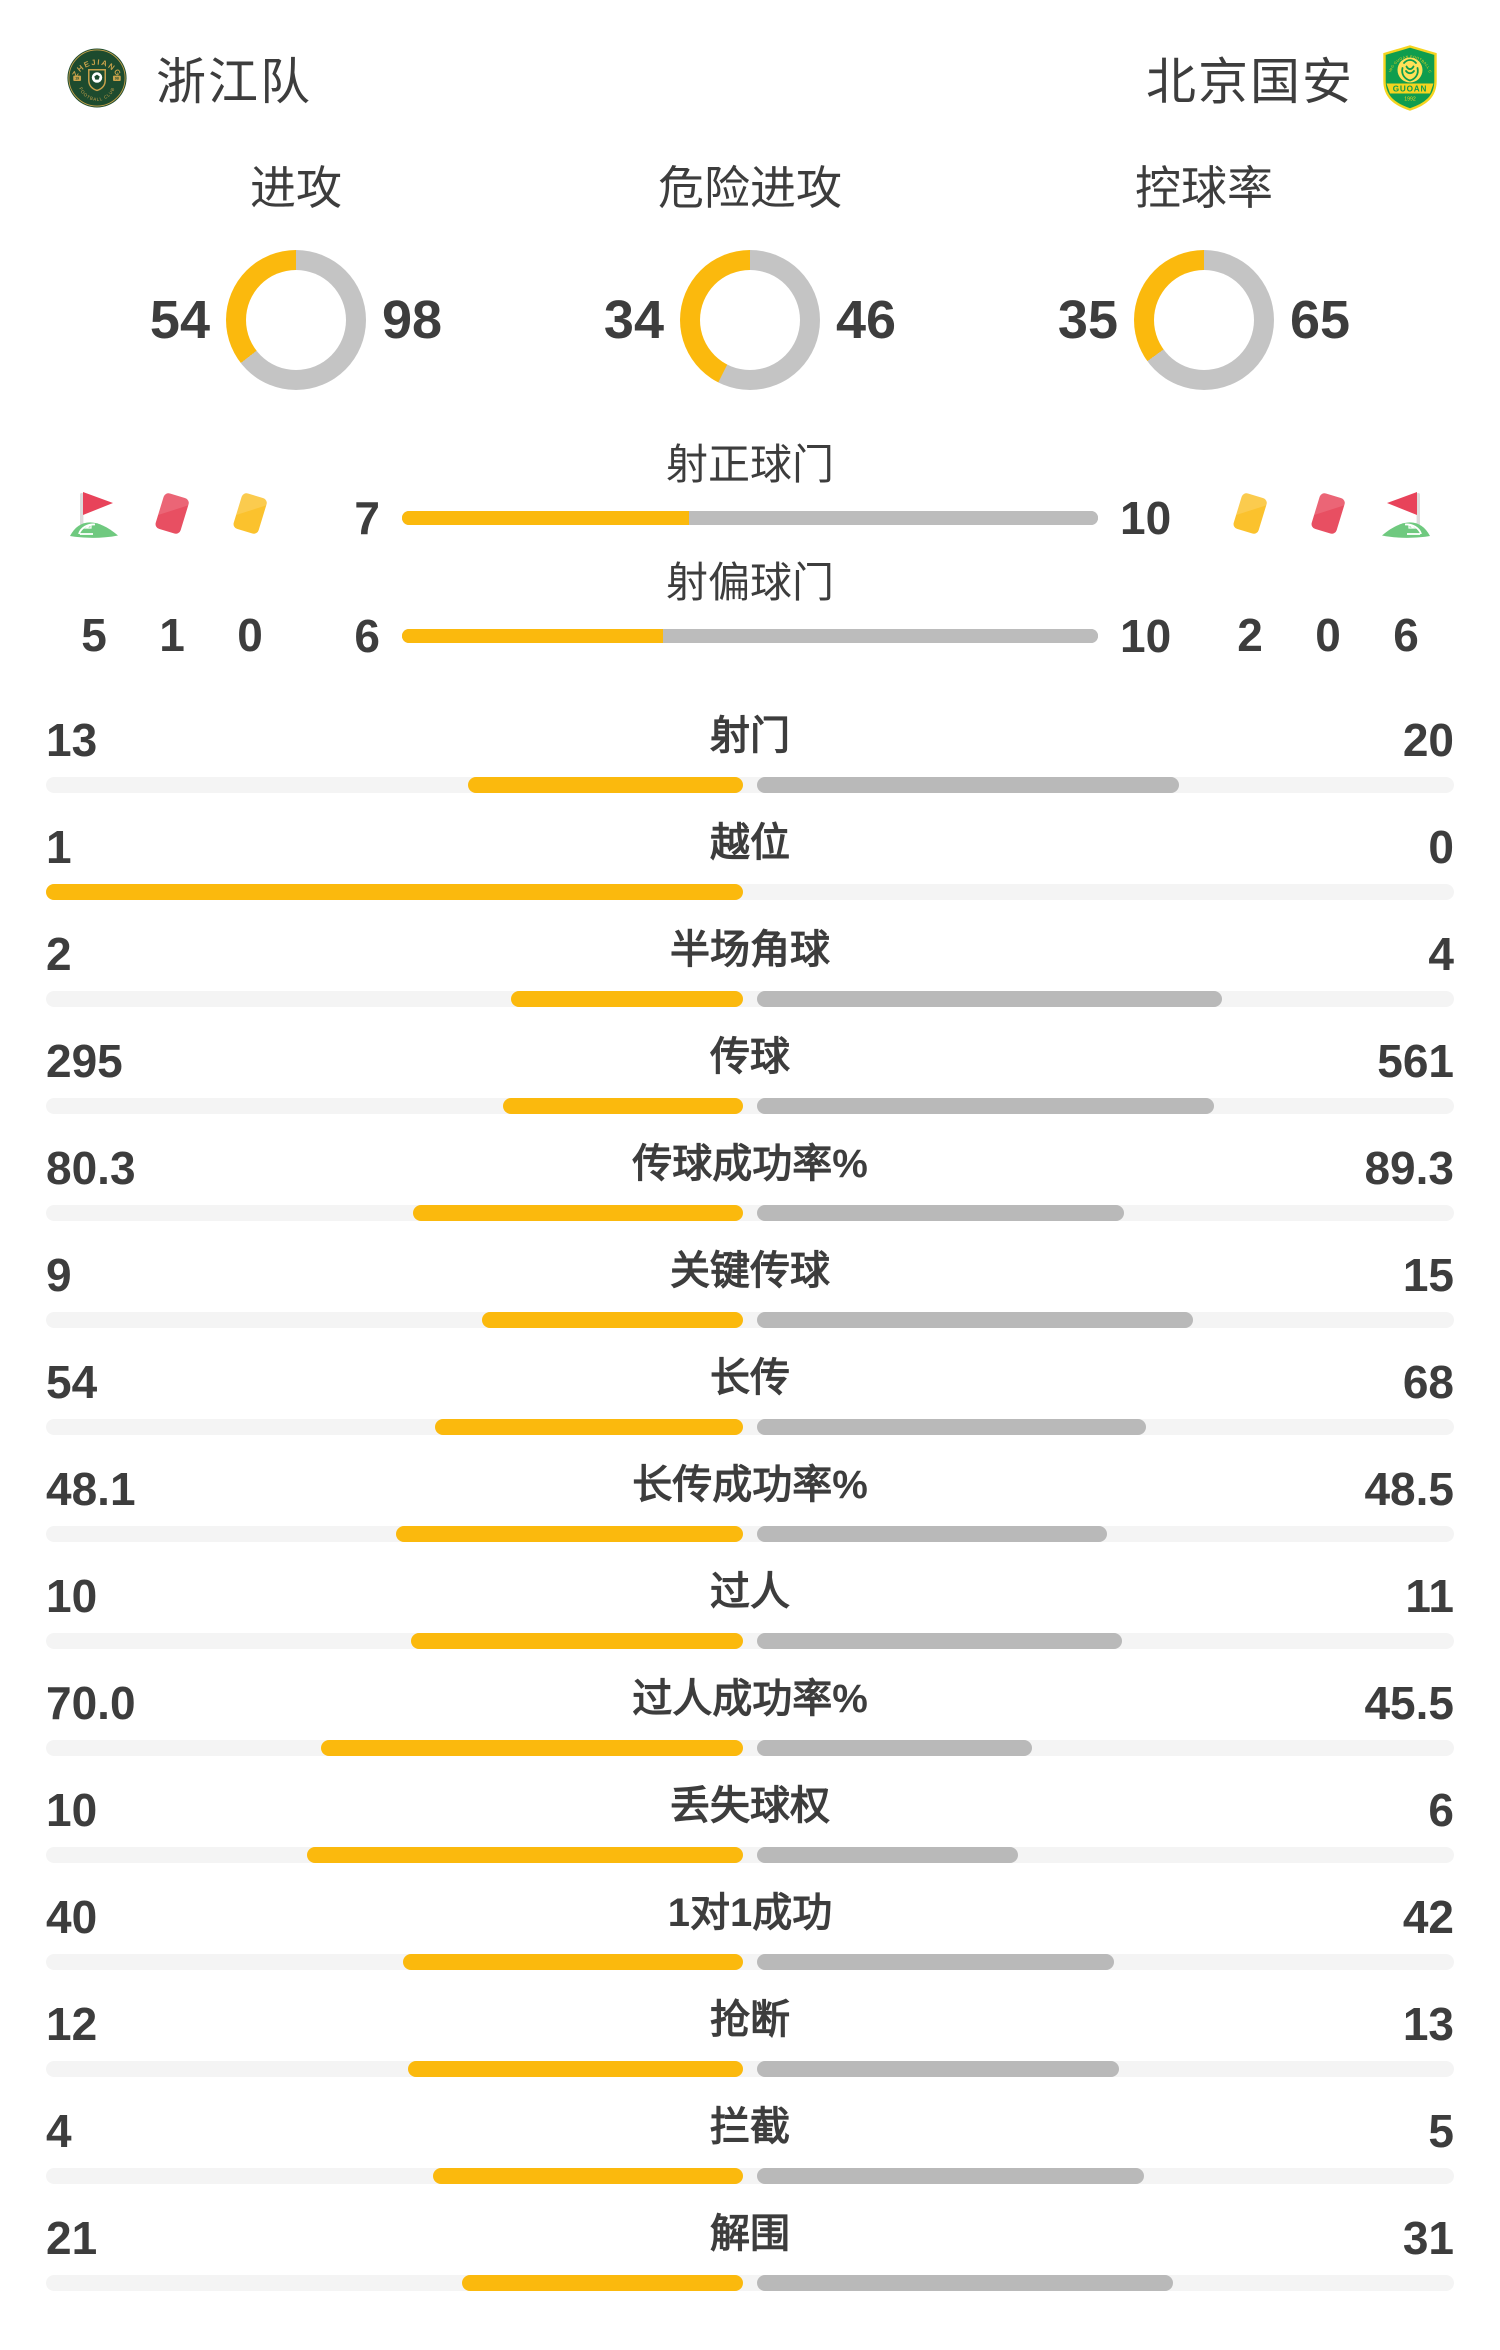 The height and width of the screenshot is (2350, 1500). What do you see at coordinates (1441, 1809) in the screenshot?
I see `stat-away-value: 6` at bounding box center [1441, 1809].